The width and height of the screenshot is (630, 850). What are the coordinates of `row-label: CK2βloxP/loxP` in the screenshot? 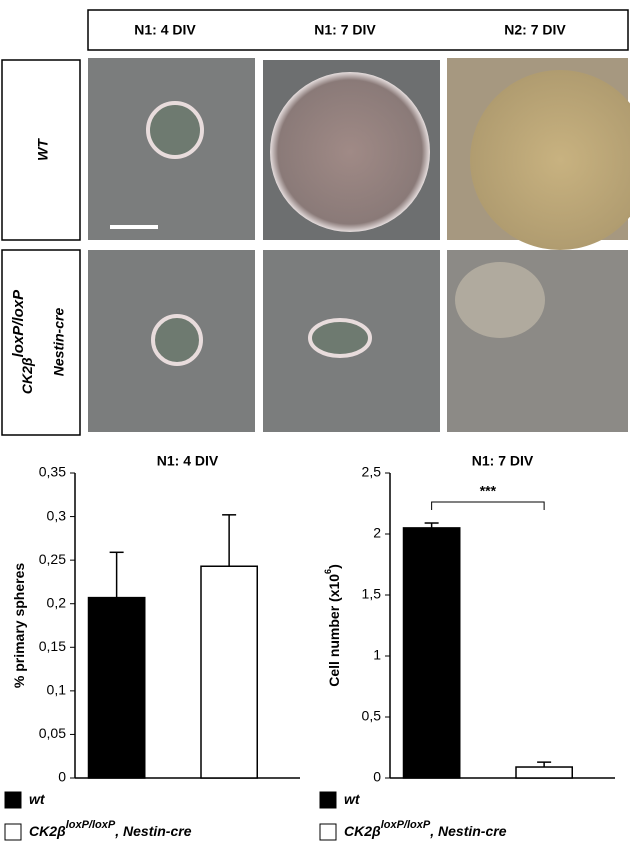 It's located at (22, 341).